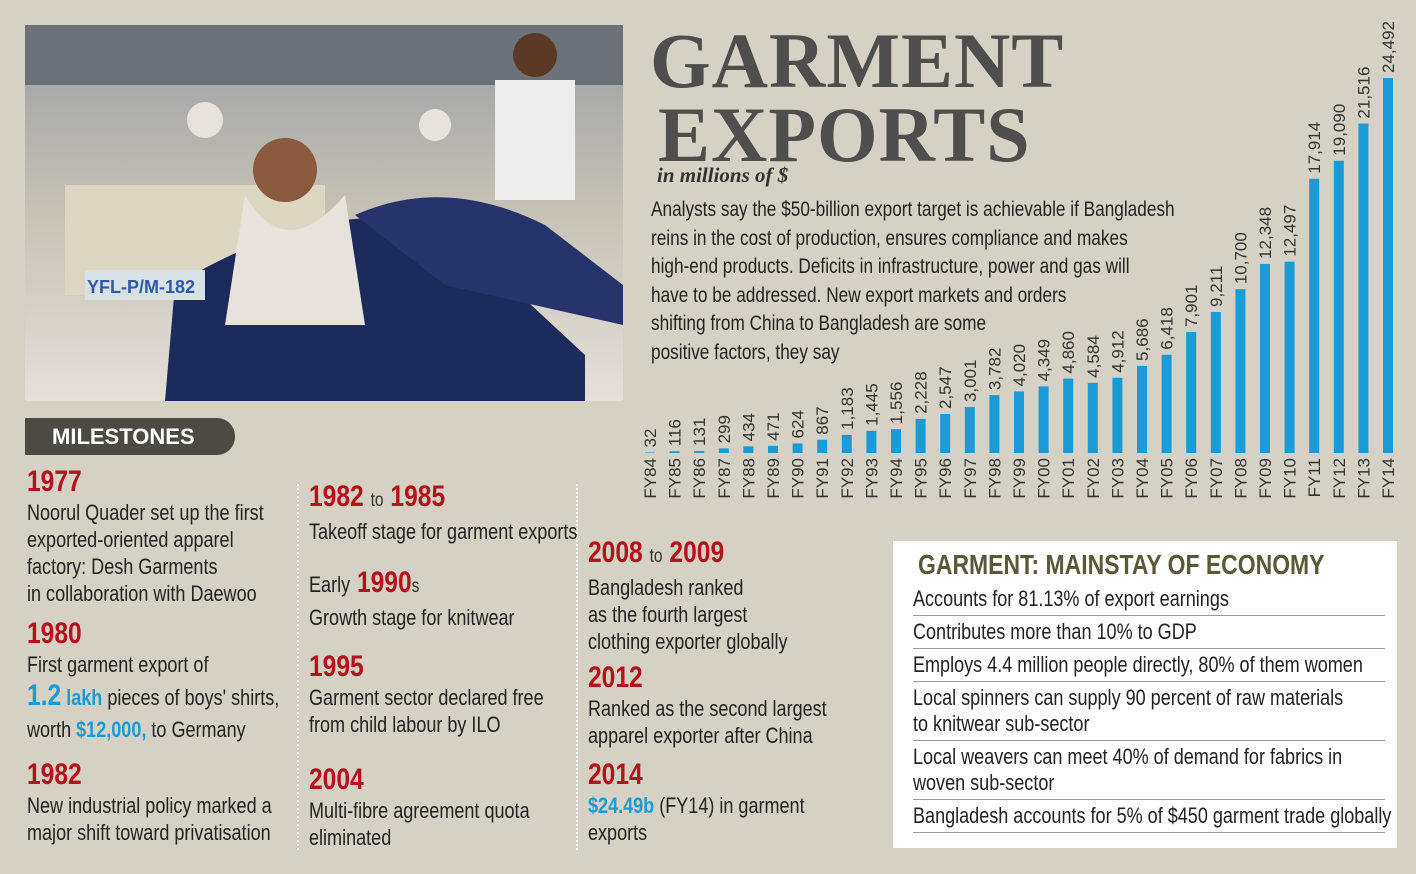 Image resolution: width=1416 pixels, height=874 pixels. I want to click on year: 2009, so click(697, 552).